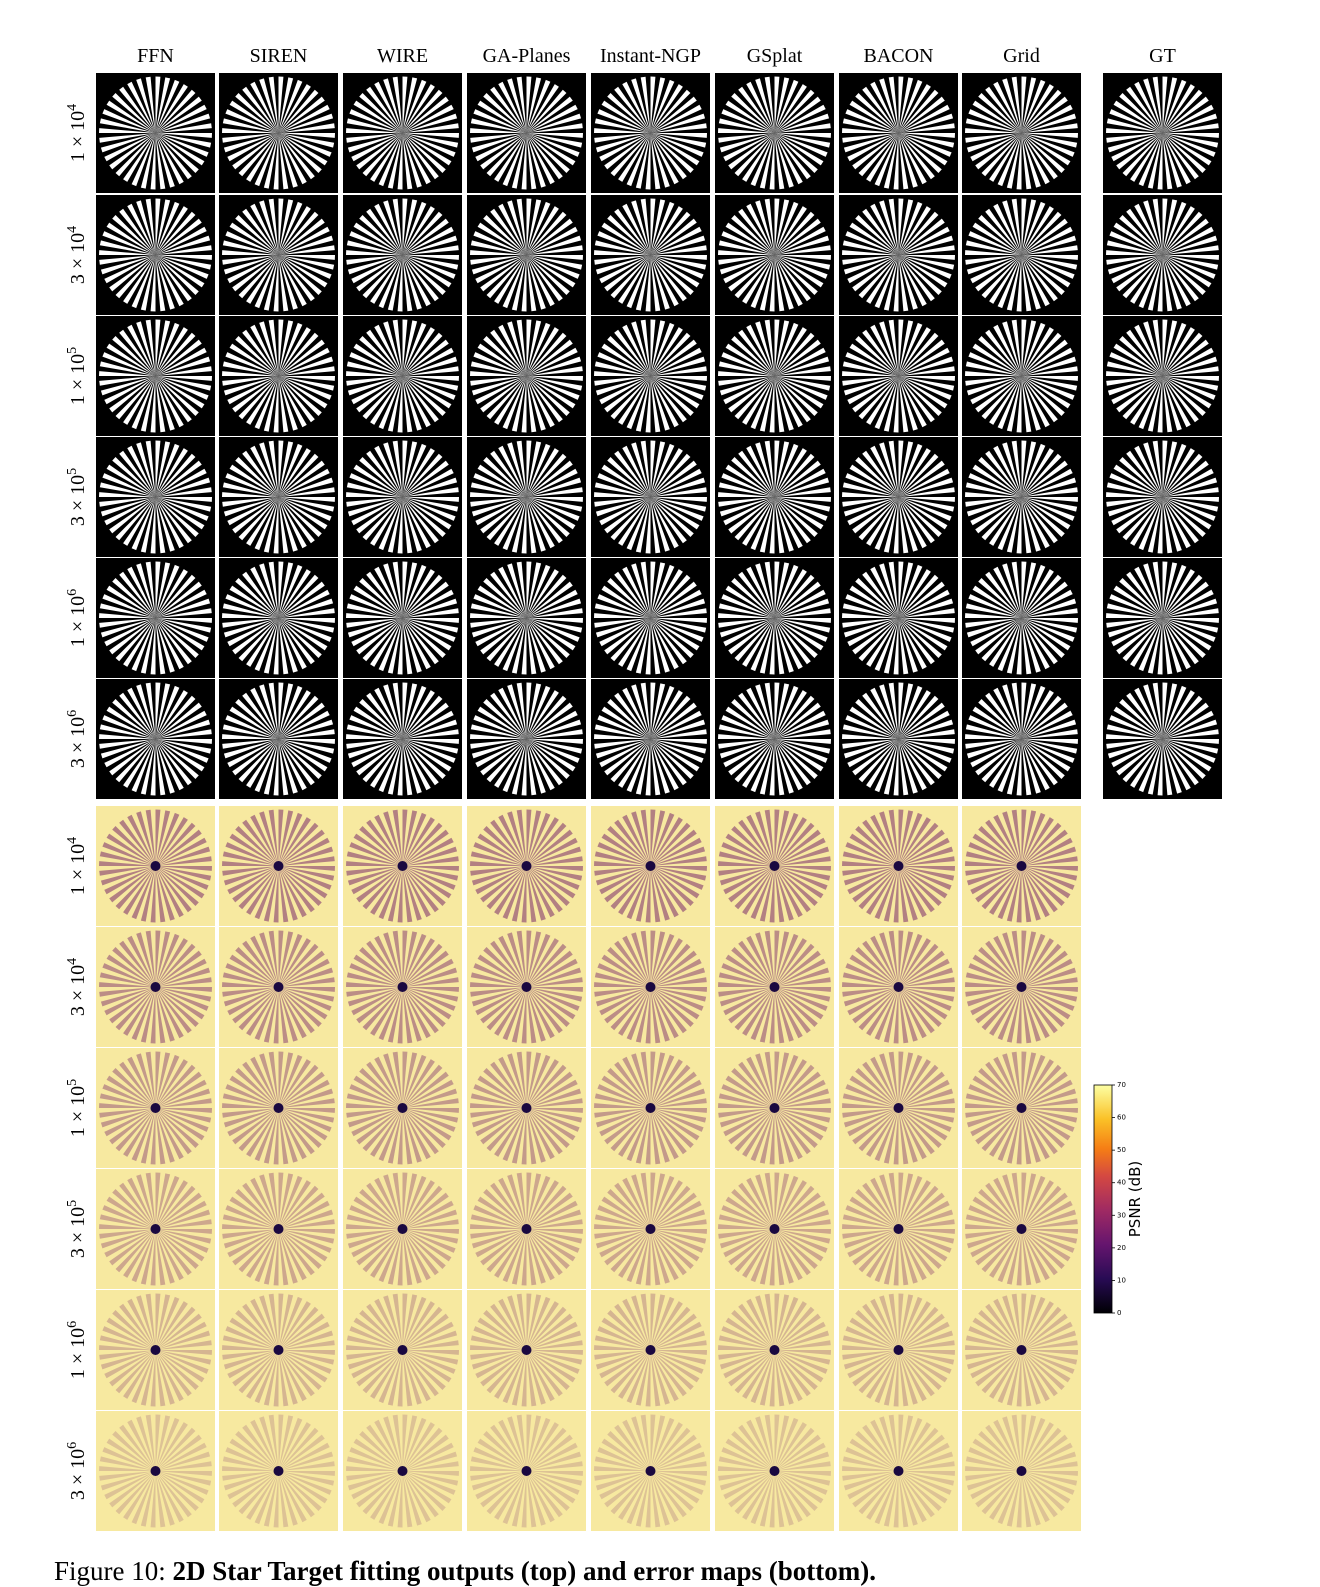  I want to click on column-header: GA-Planes, so click(527, 56).